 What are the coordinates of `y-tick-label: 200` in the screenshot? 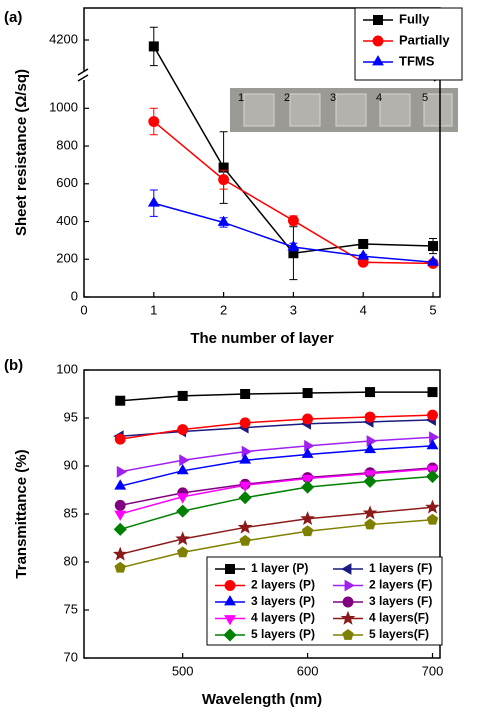 It's located at (67, 258).